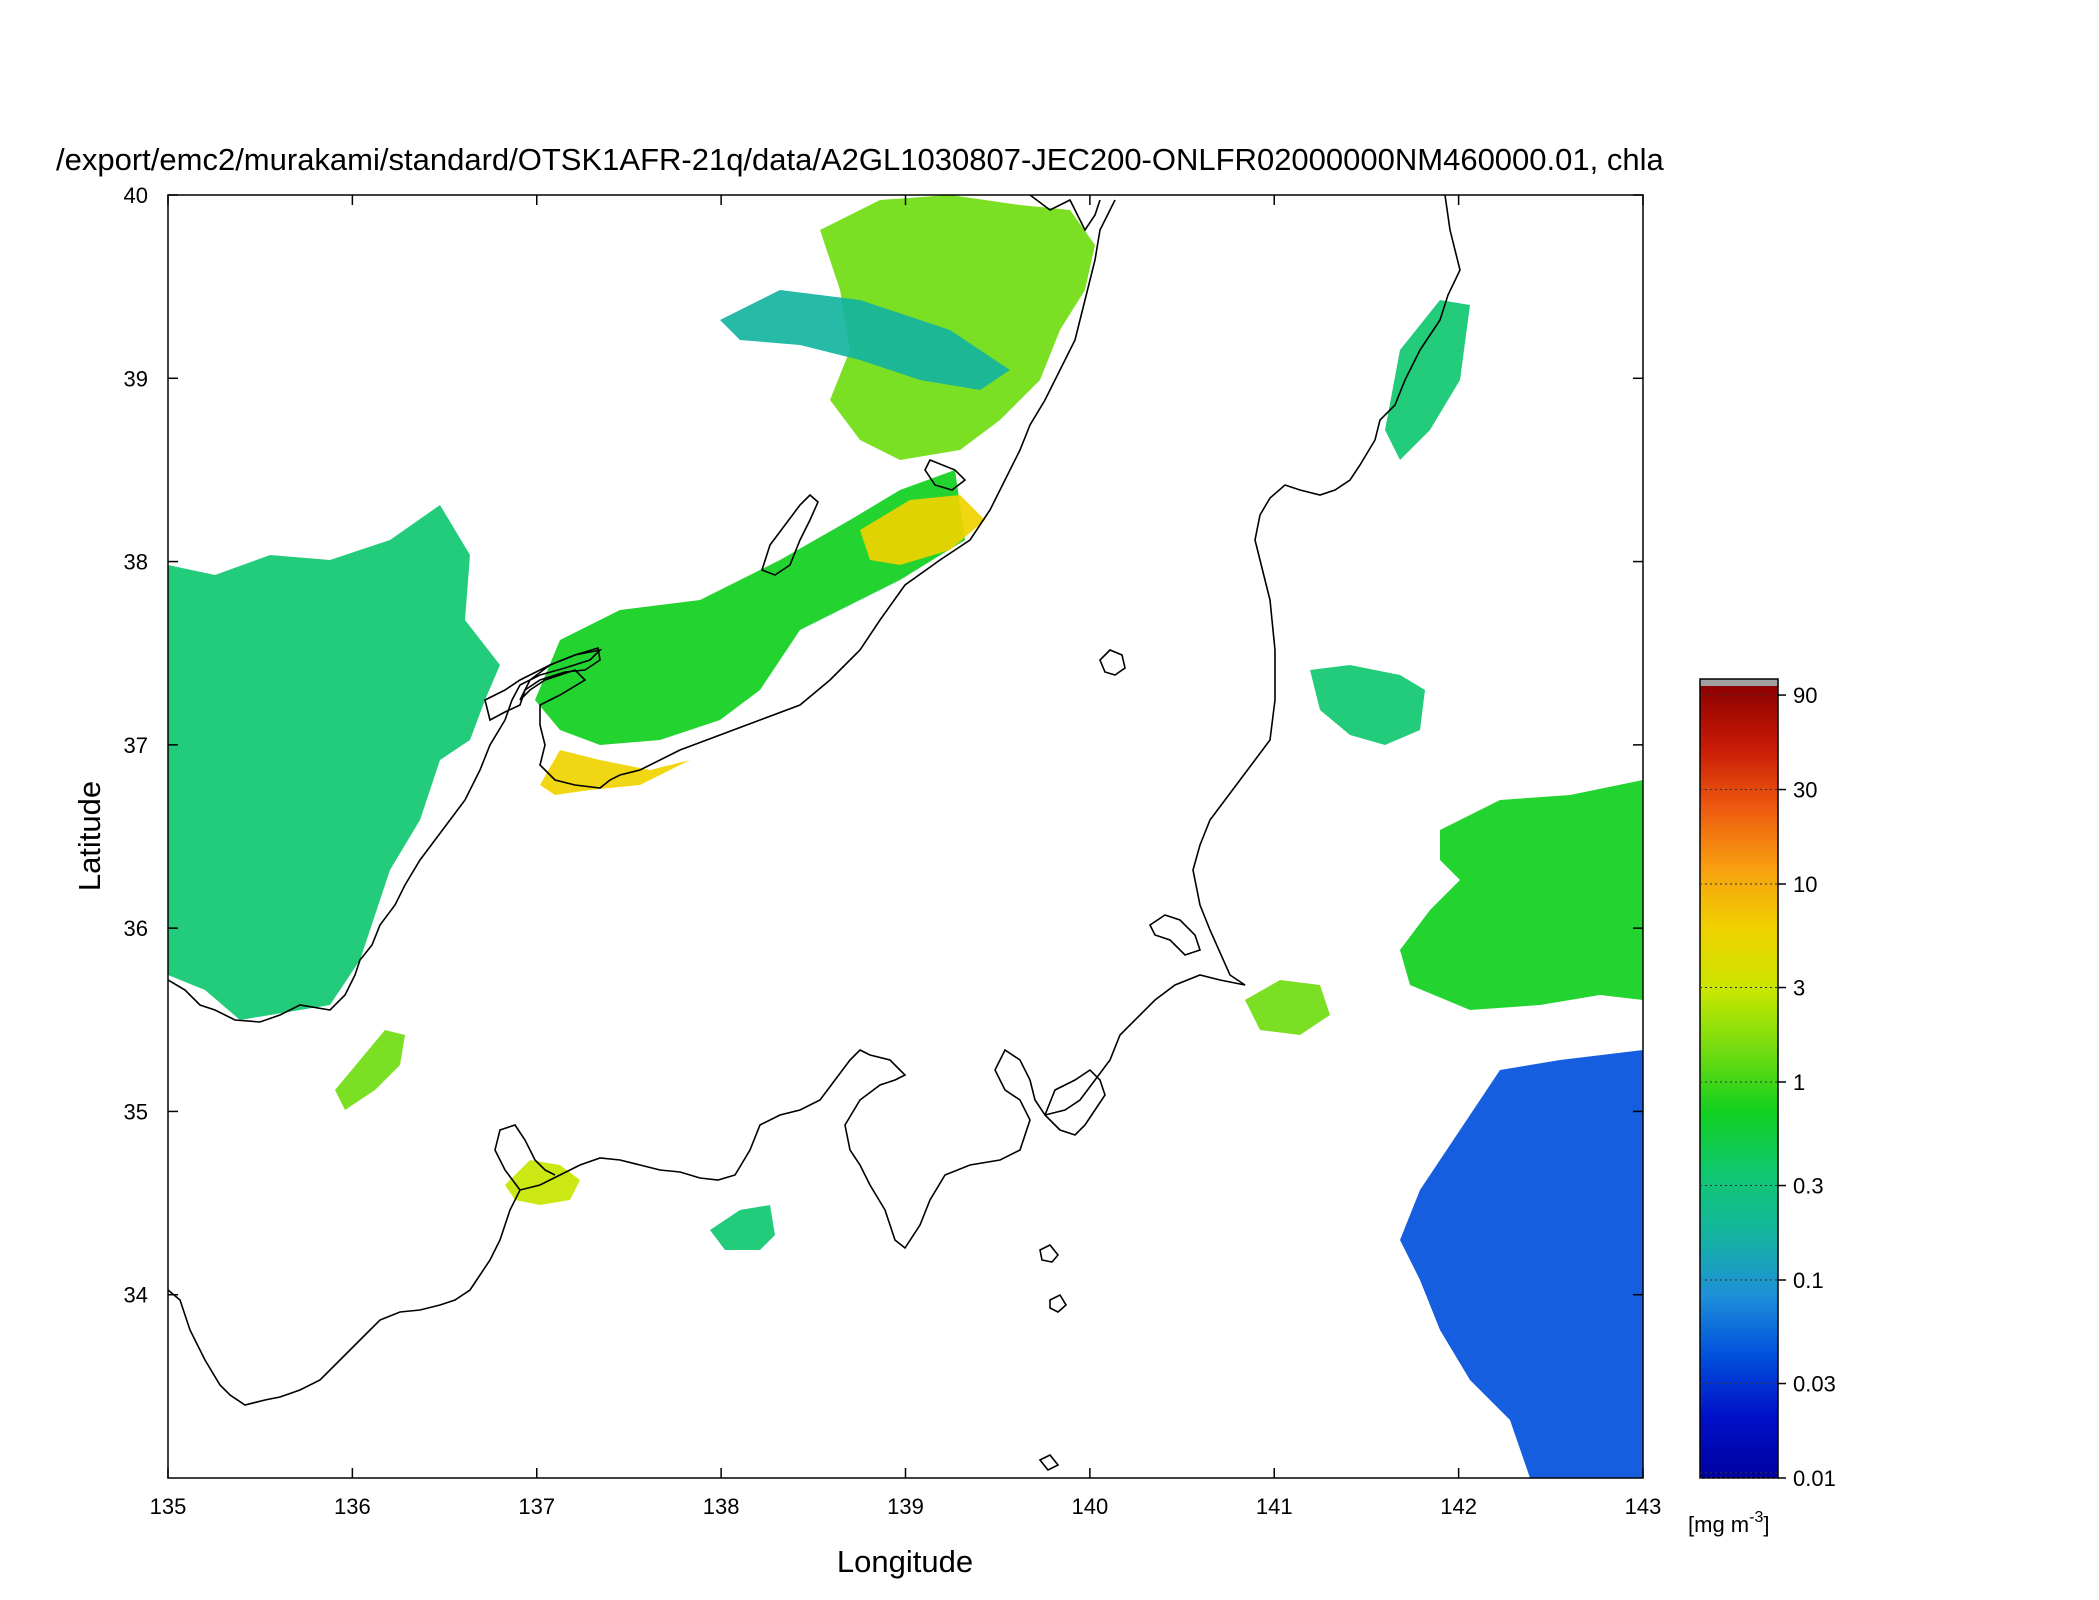 This screenshot has width=2099, height=1600. Describe the element at coordinates (1075, 1102) in the screenshot. I see `coastline-boso-izu` at that location.